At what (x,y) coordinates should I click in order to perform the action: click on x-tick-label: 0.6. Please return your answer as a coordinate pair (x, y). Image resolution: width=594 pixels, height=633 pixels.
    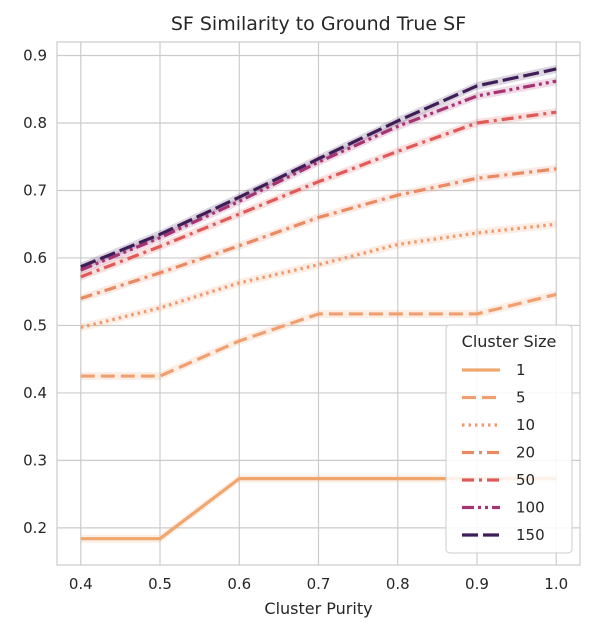
    Looking at the image, I should click on (239, 584).